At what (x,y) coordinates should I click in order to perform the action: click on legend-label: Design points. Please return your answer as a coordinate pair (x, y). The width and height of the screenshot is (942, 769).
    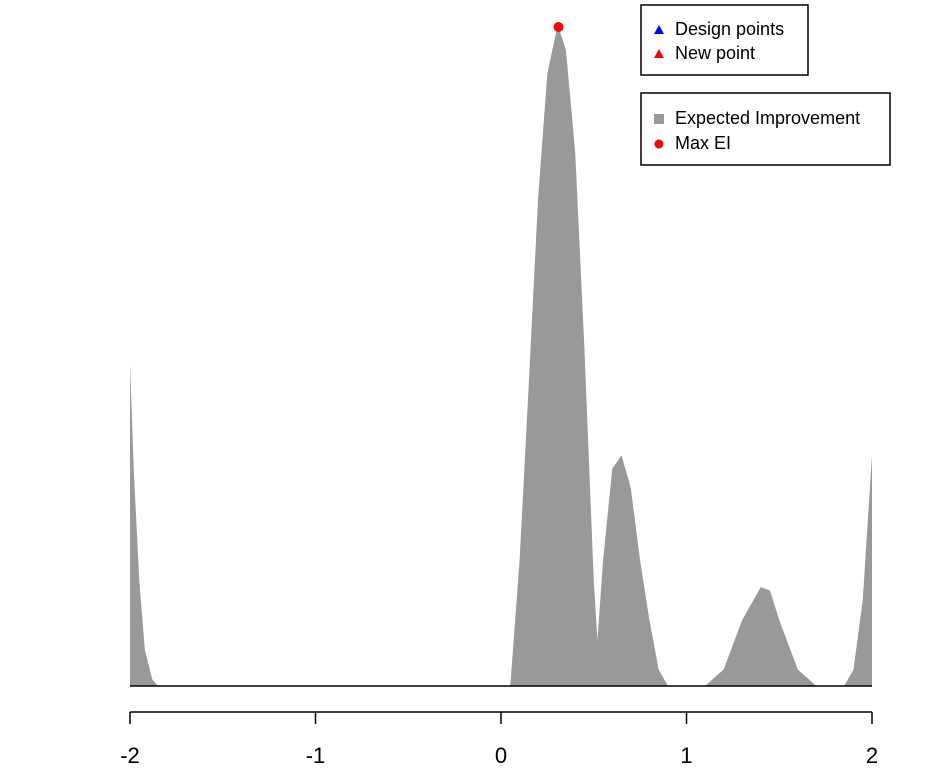
    Looking at the image, I should click on (729, 29).